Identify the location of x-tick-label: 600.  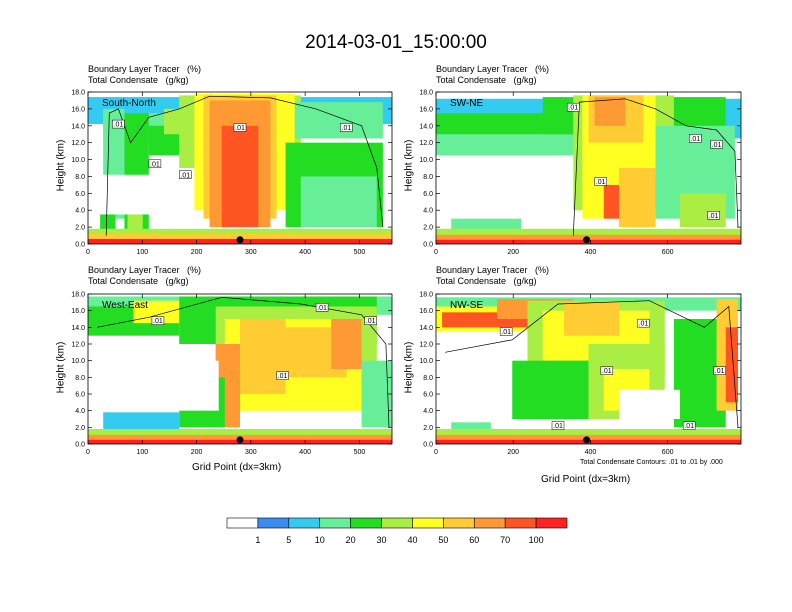
(668, 452).